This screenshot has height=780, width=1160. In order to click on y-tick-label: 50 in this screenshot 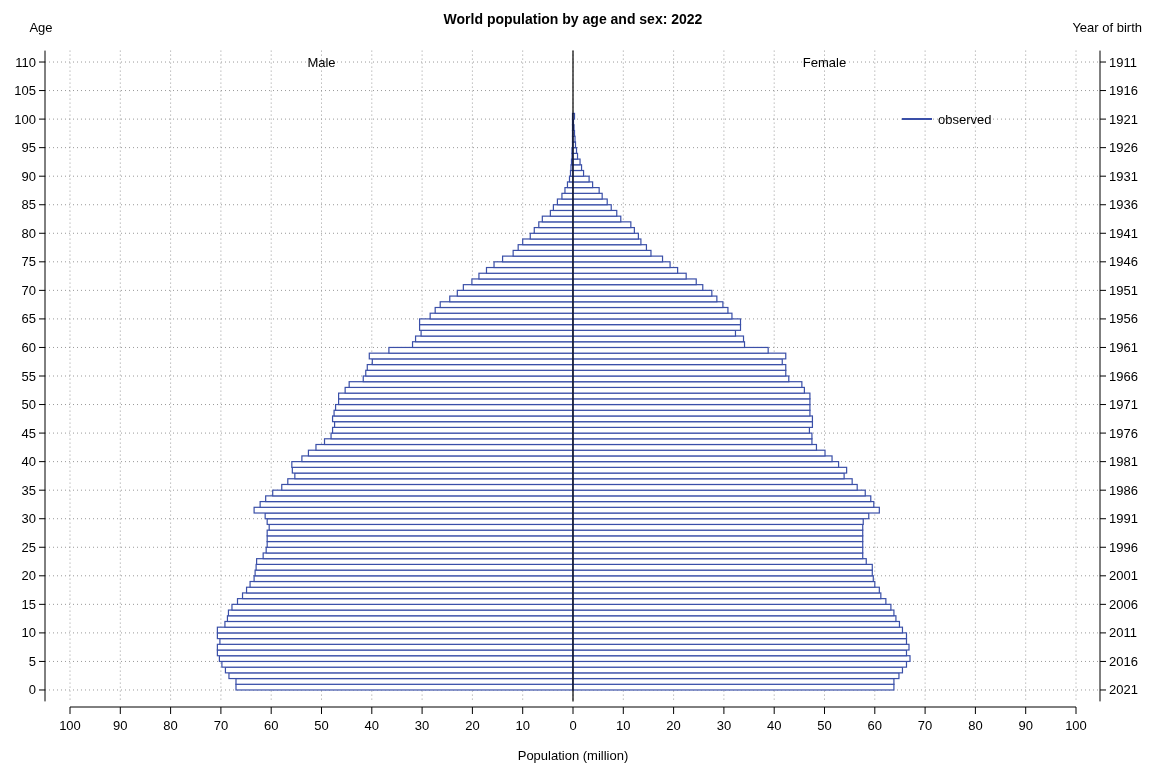, I will do `click(28, 405)`.